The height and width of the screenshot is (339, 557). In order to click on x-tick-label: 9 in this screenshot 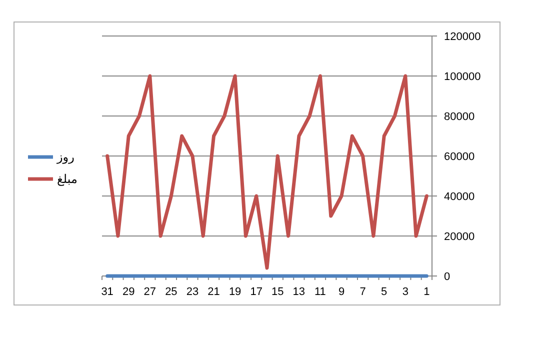, I will do `click(341, 292)`.